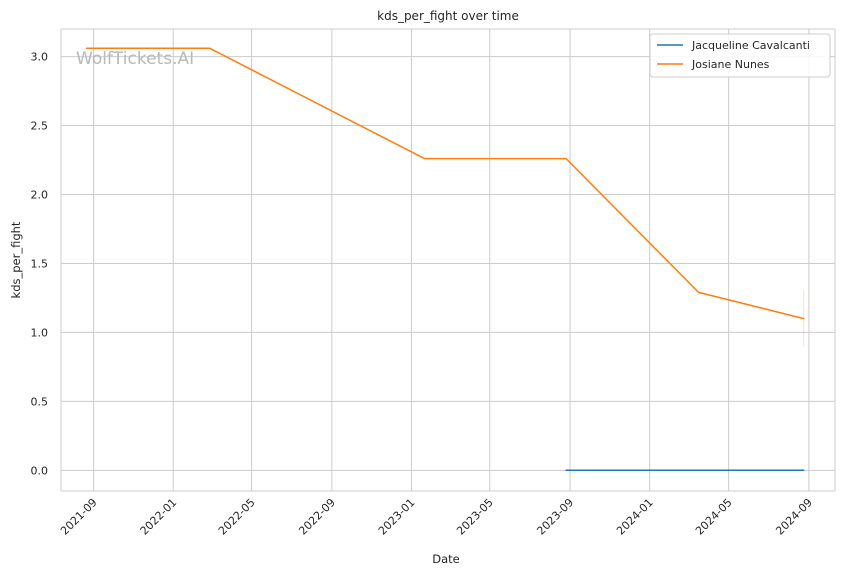 This screenshot has width=844, height=575. What do you see at coordinates (135, 59) in the screenshot?
I see `watermark: WolfTickets.AI` at bounding box center [135, 59].